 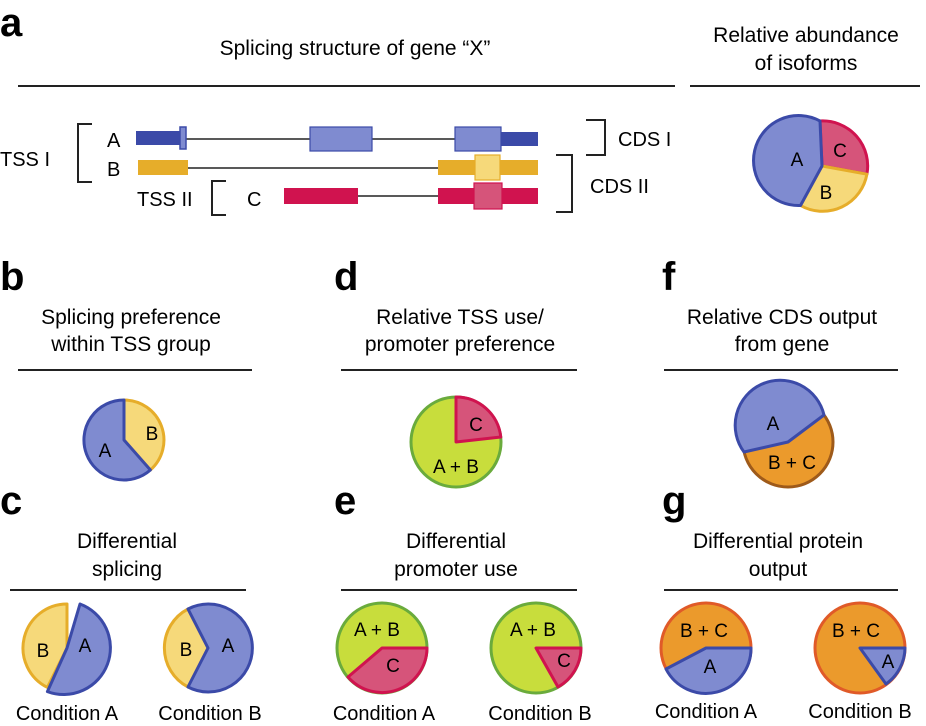 I want to click on cond-a-protein-label-bc: B + C, so click(x=704, y=631).